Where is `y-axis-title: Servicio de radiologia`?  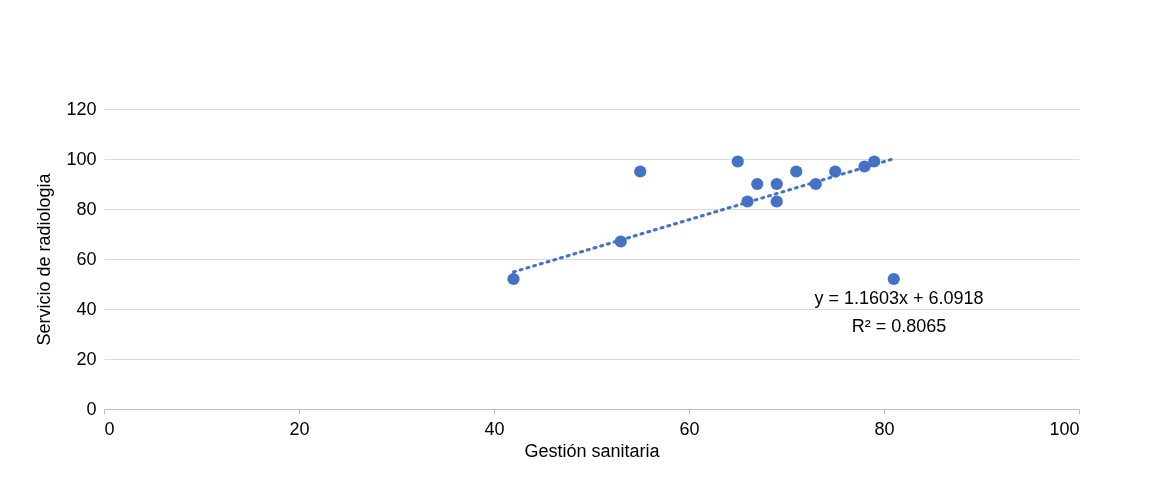
y-axis-title: Servicio de radiologia is located at coordinates (44, 259).